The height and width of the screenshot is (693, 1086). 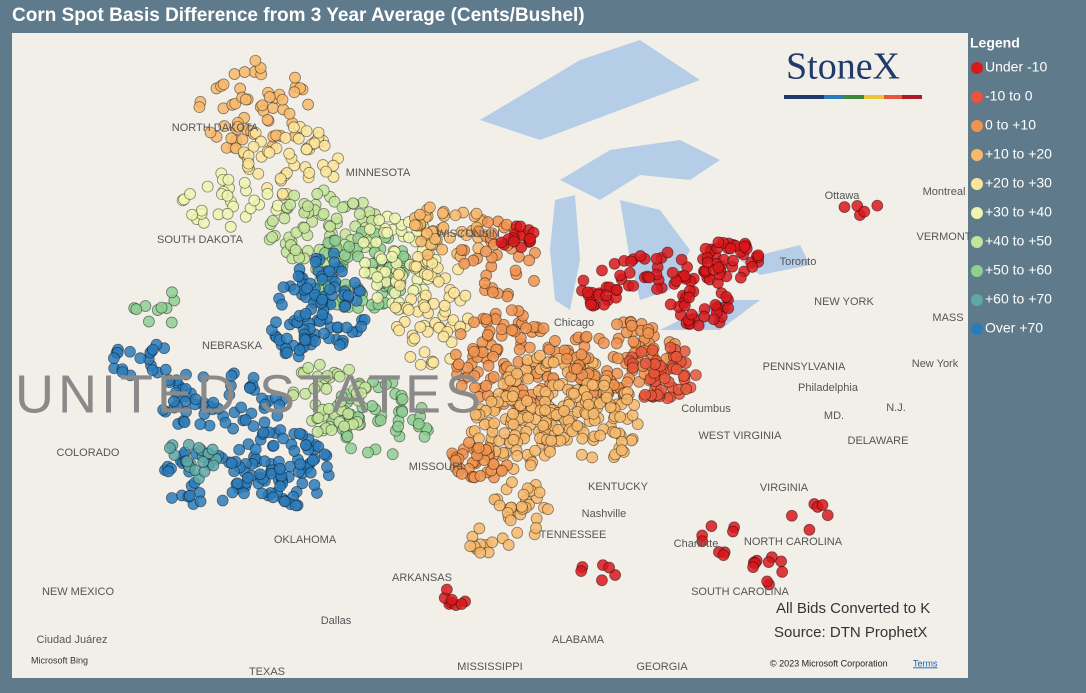 I want to click on state-label: SOUTH CAROLINA, so click(x=740, y=592).